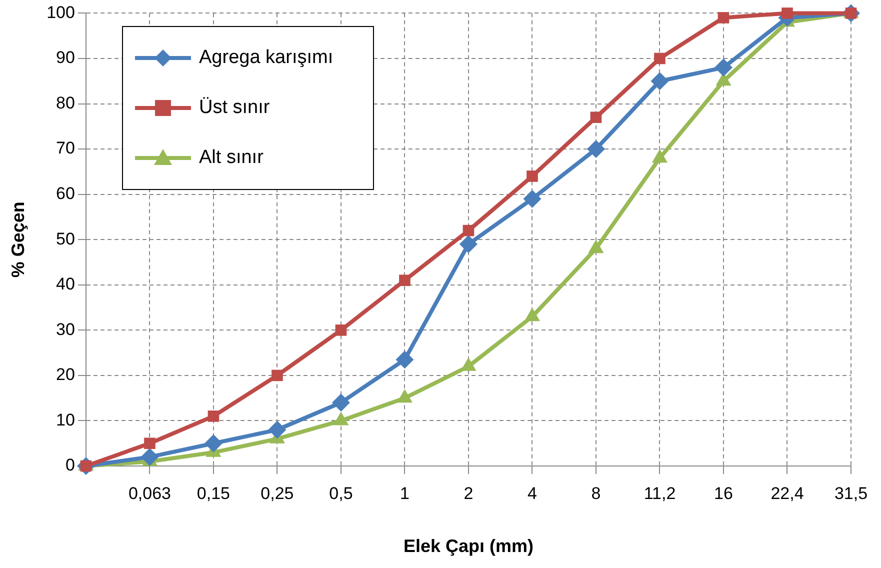  I want to click on y-tick-label: 60, so click(65, 194).